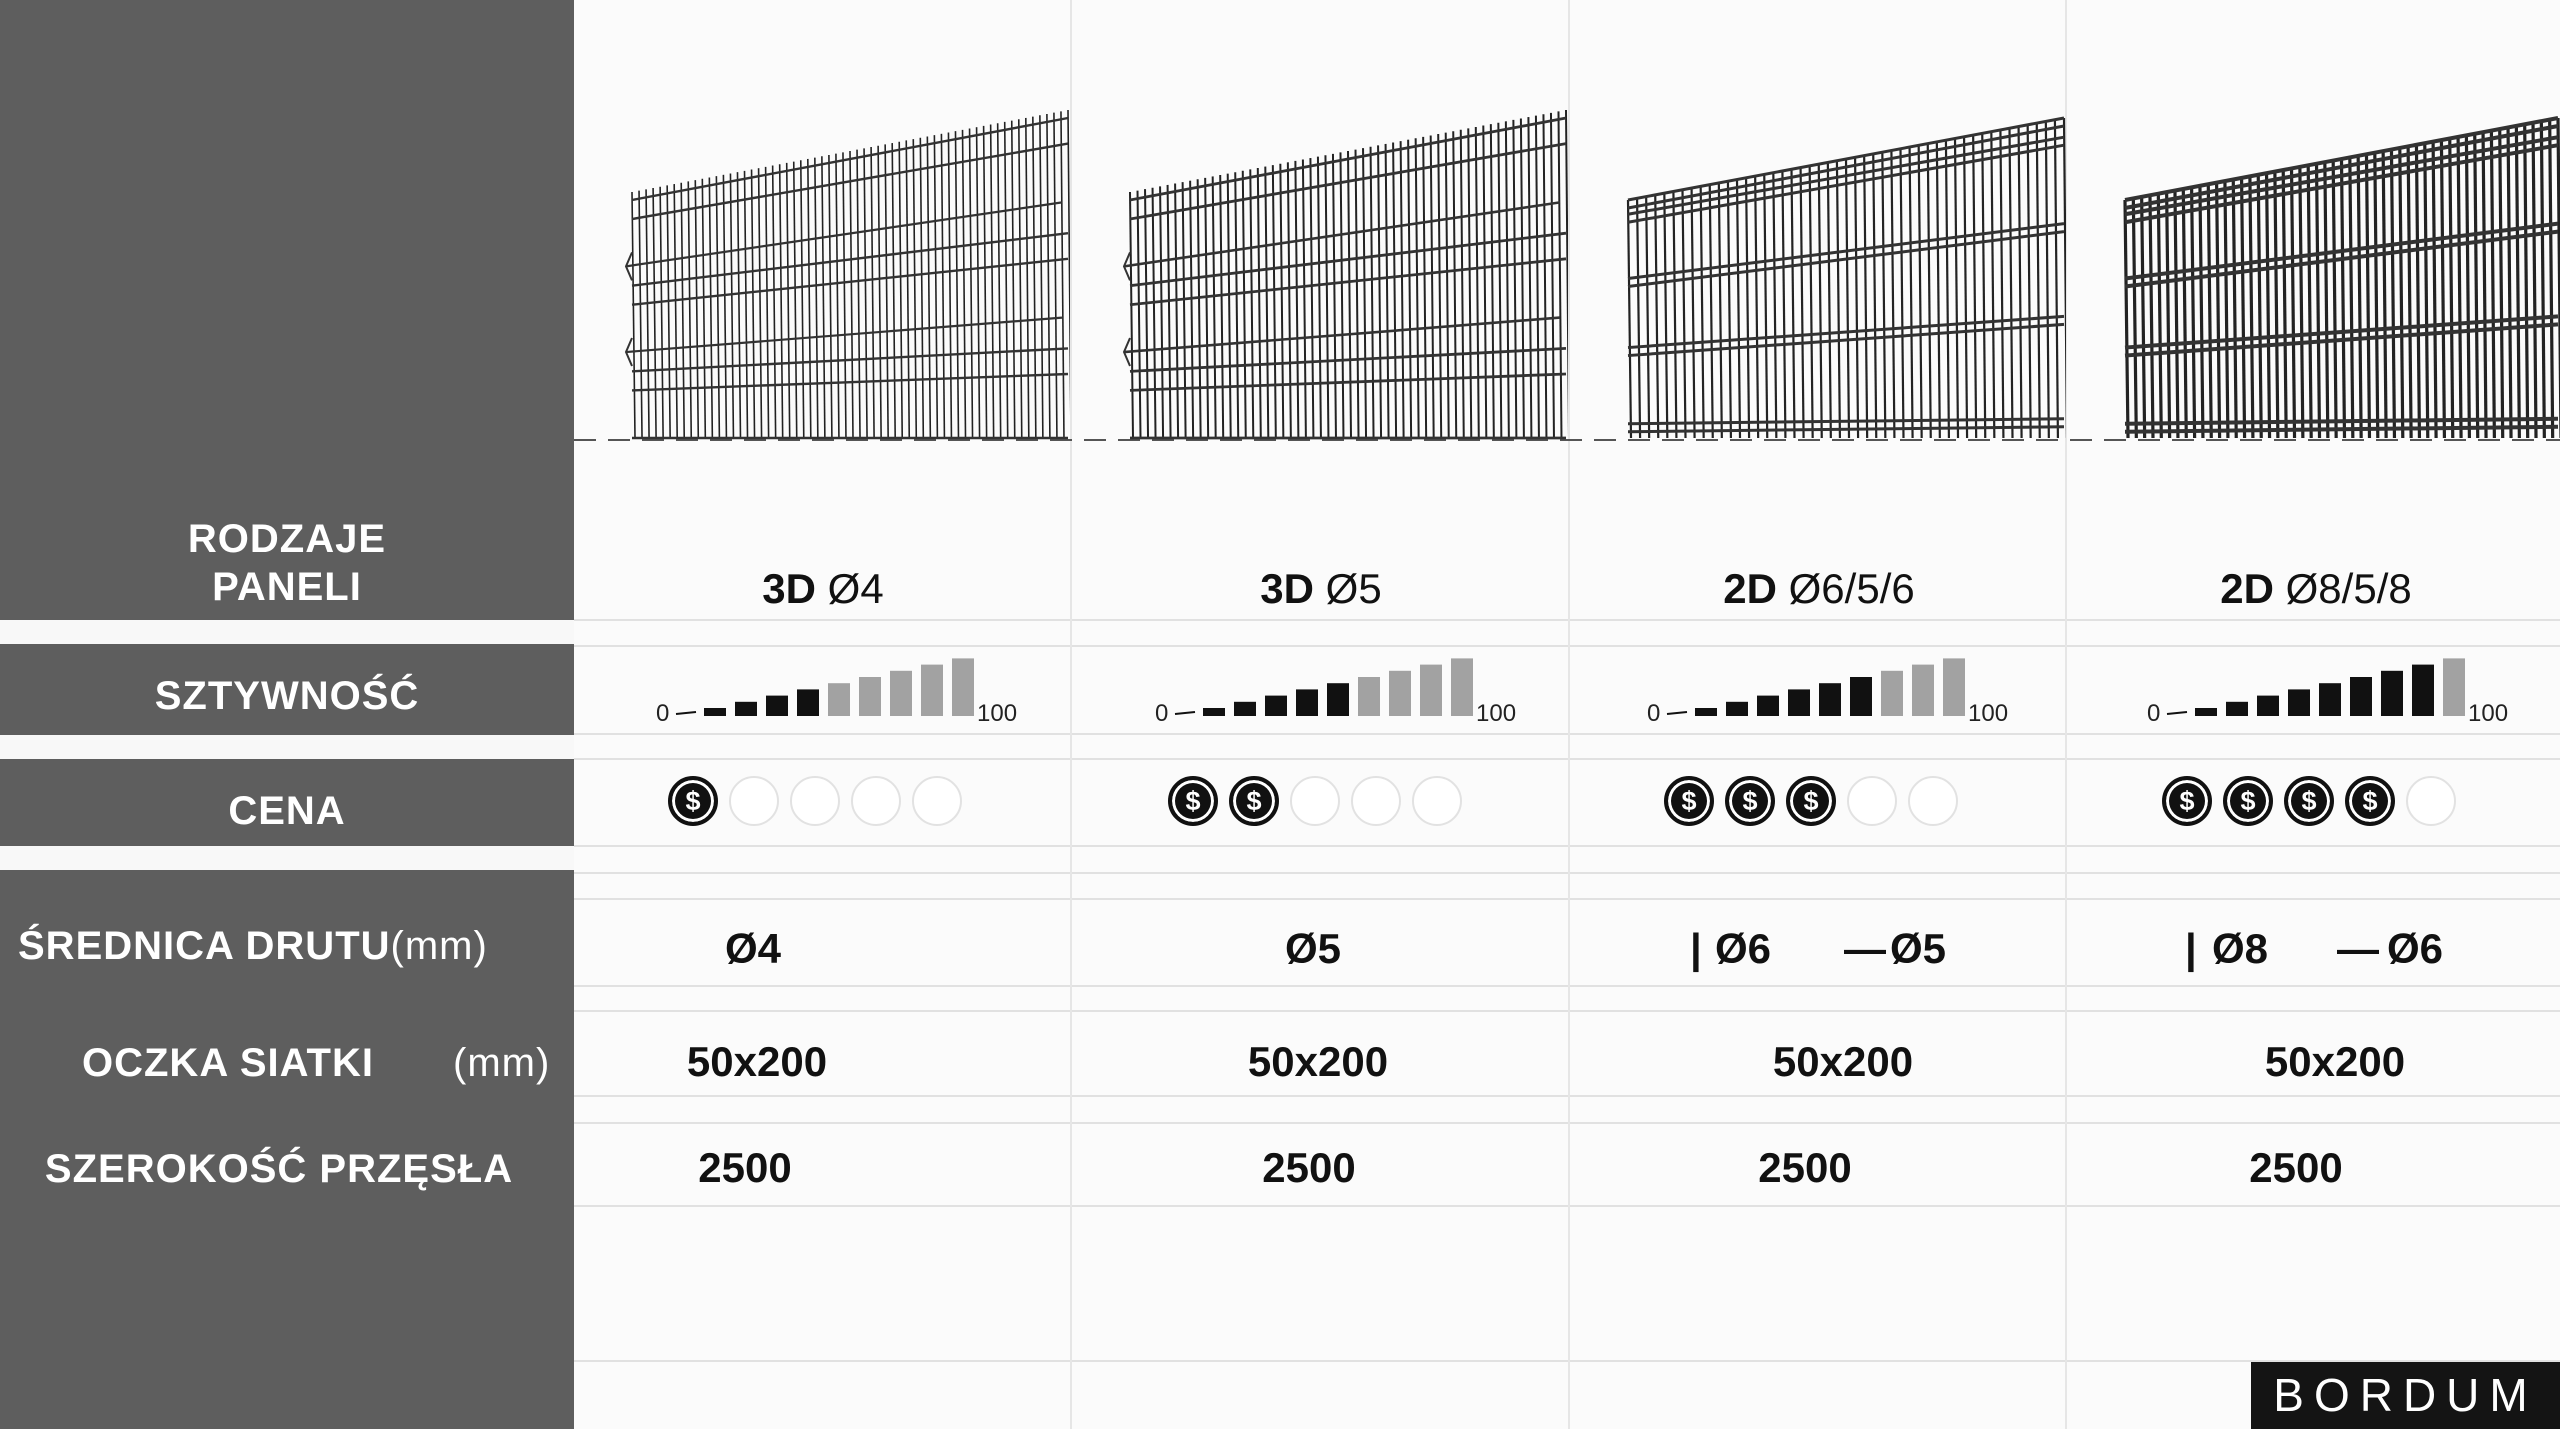 The image size is (2560, 1429). I want to click on horizontal-wire-diameter: Ø6, so click(2415, 948).